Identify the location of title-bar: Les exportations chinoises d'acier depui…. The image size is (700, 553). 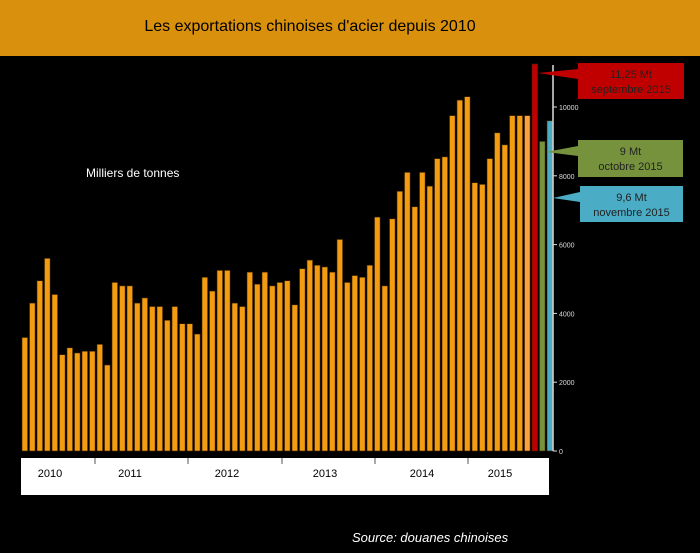
(350, 28).